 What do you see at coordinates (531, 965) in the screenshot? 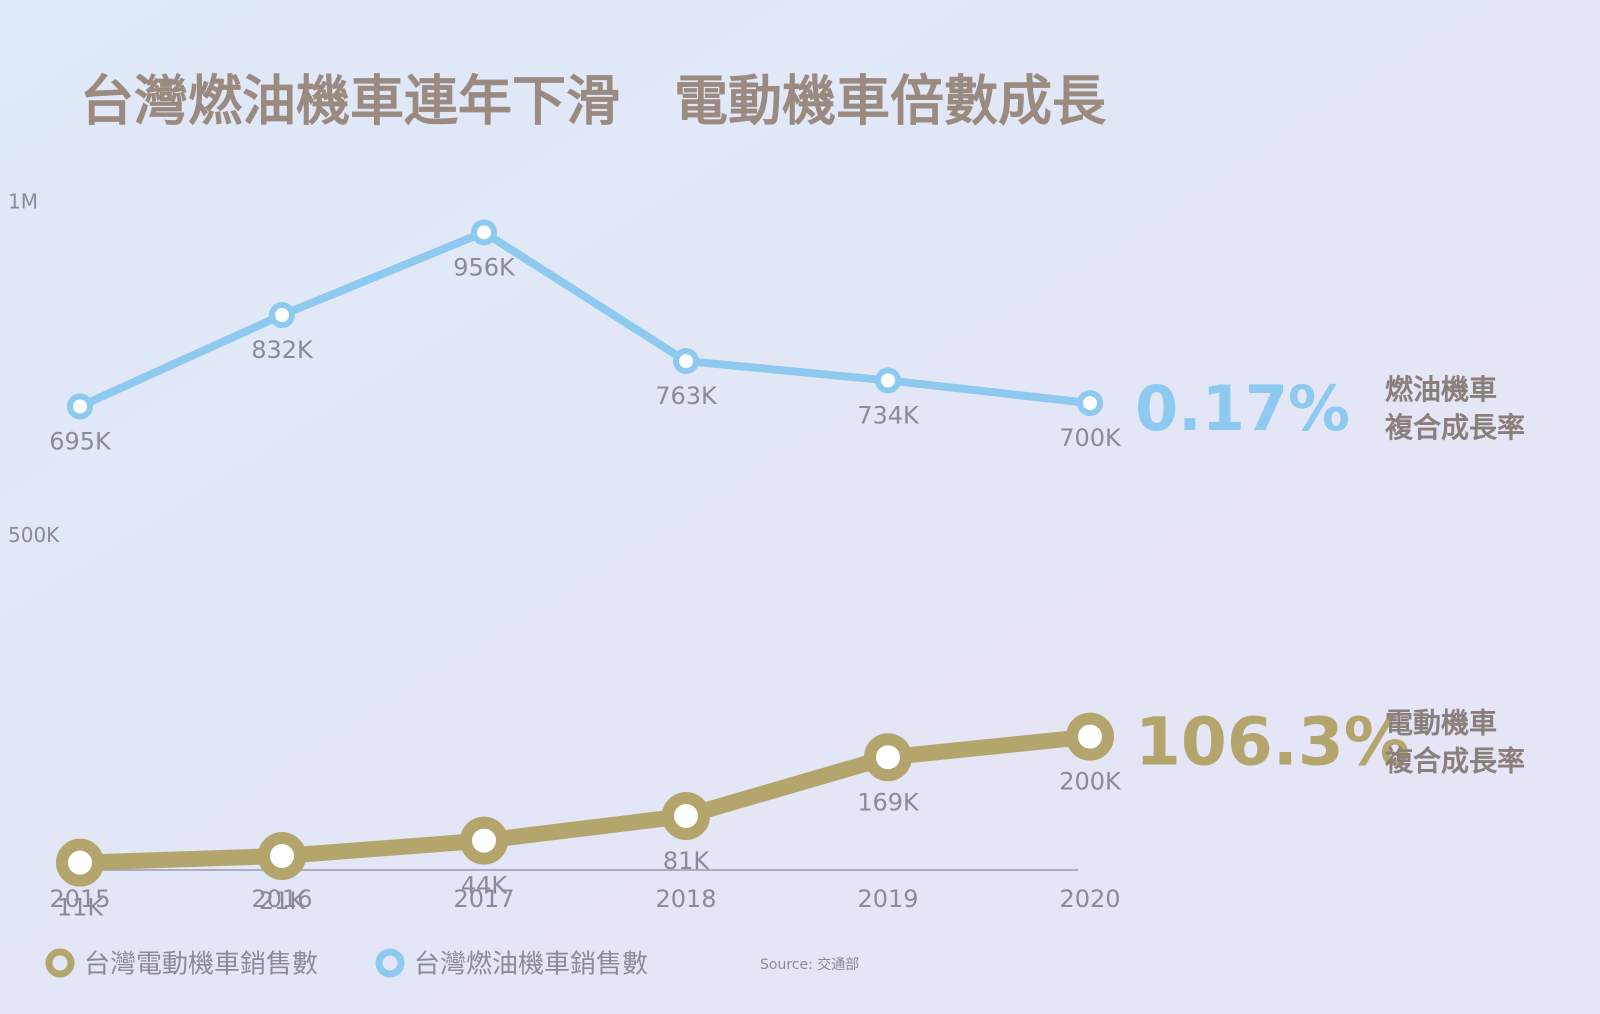
I see `legend-label: 台灣燃油機車銷售數` at bounding box center [531, 965].